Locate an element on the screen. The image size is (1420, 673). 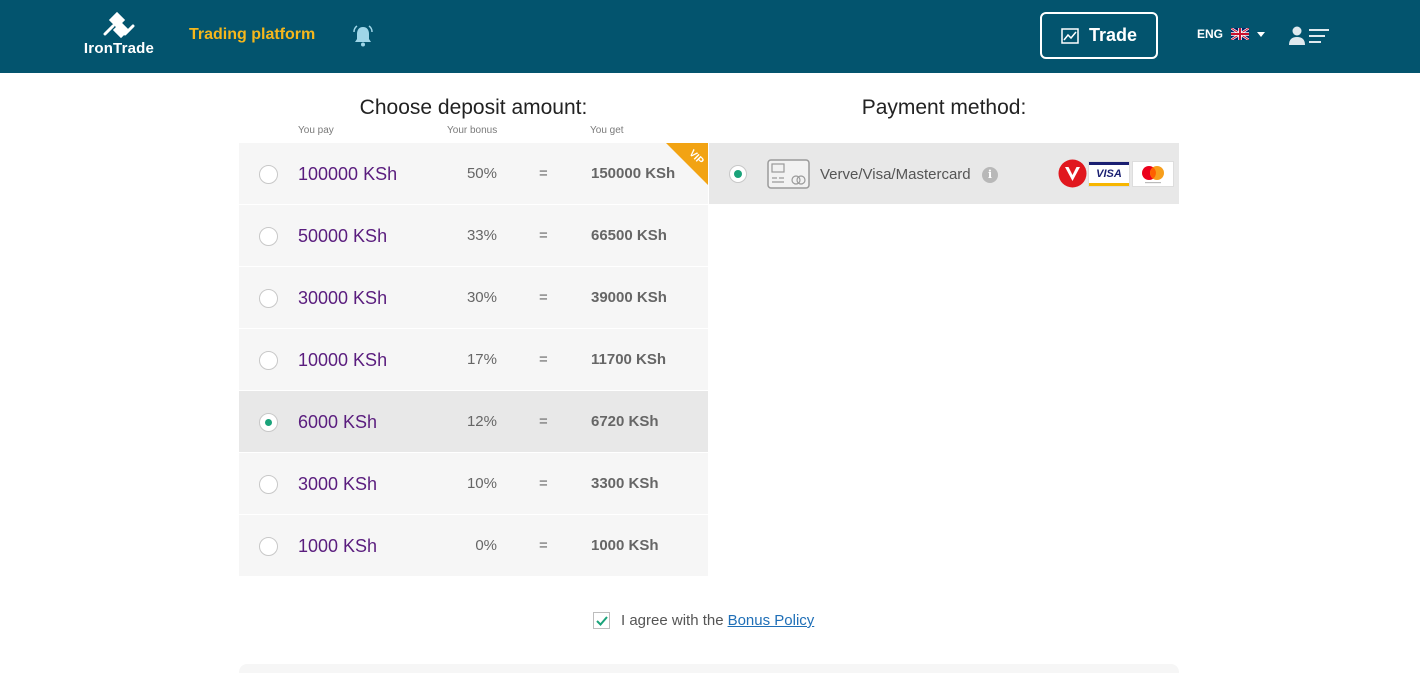
irontrade-logo: IronTrade is located at coordinates (119, 36).